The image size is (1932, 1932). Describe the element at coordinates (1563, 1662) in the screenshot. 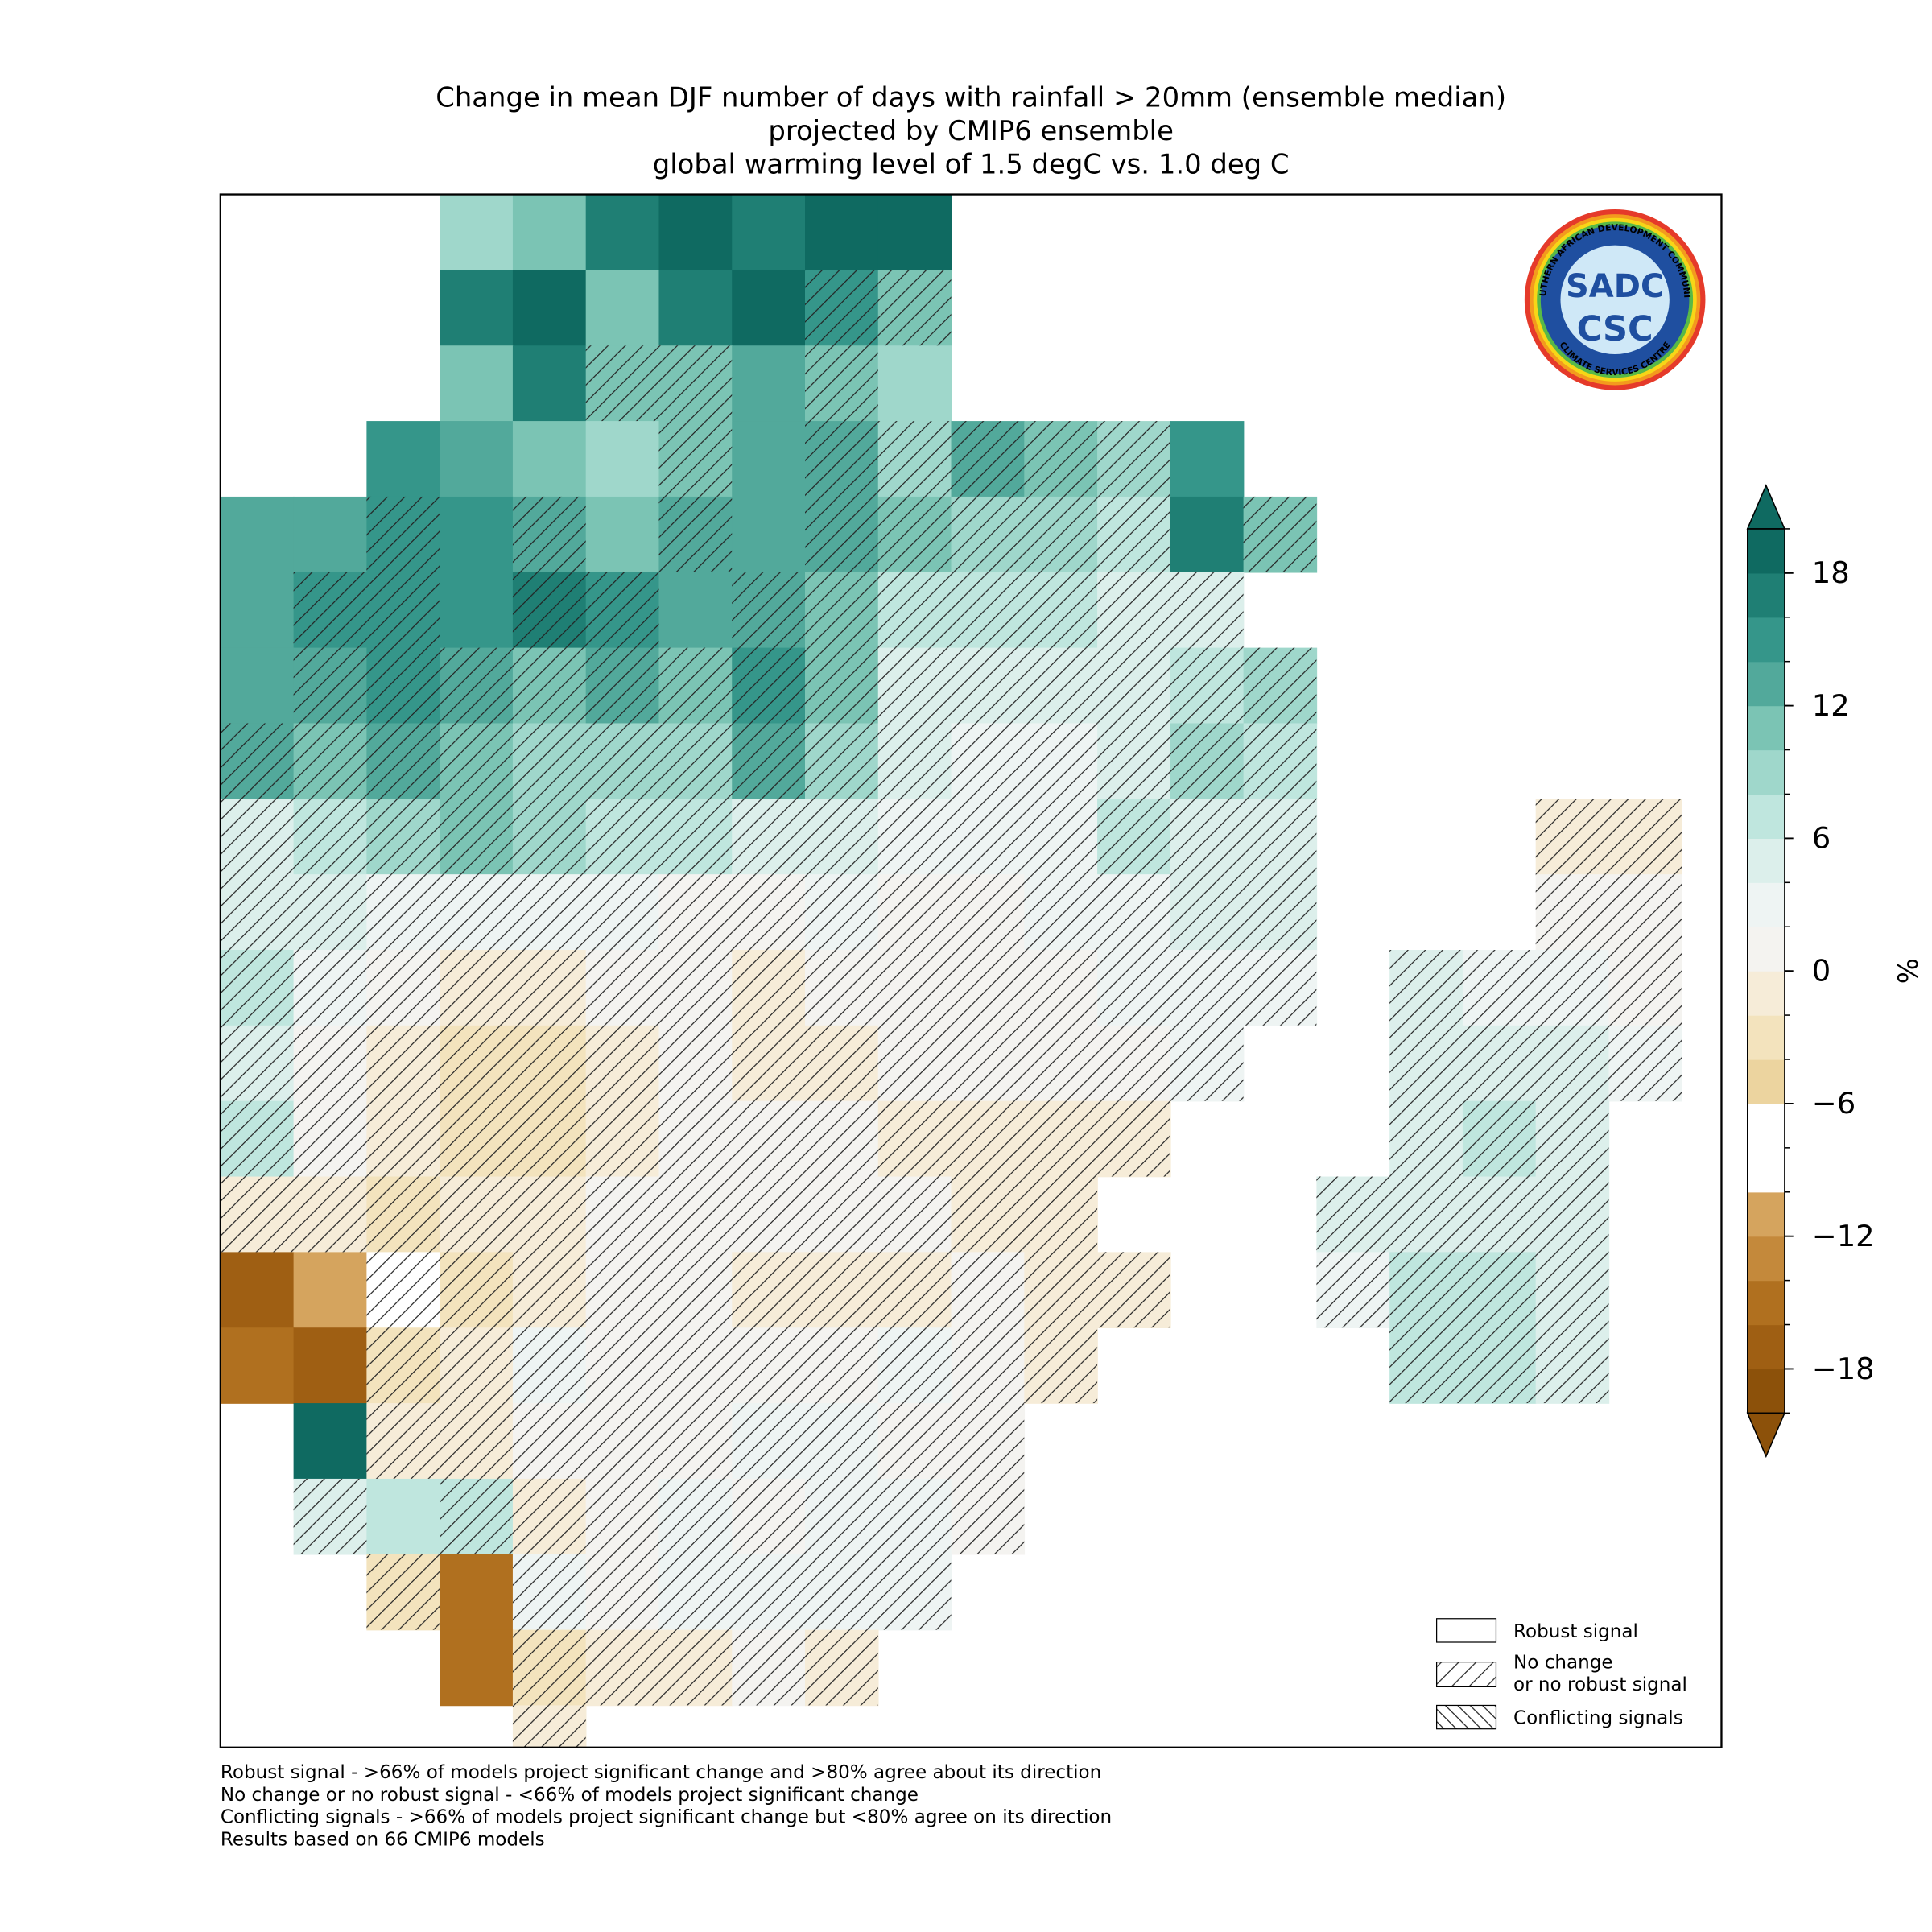

I see `legend-label: No change` at that location.